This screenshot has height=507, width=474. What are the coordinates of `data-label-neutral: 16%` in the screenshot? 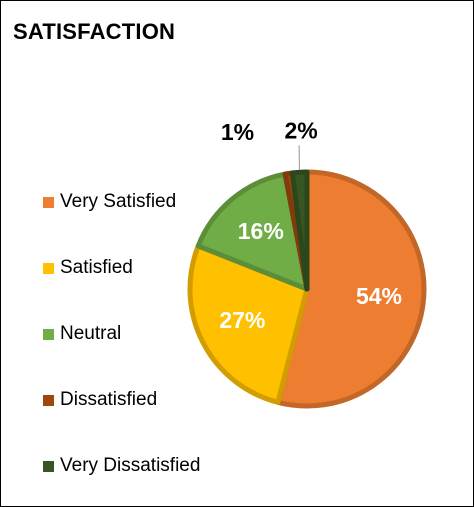 It's located at (261, 231).